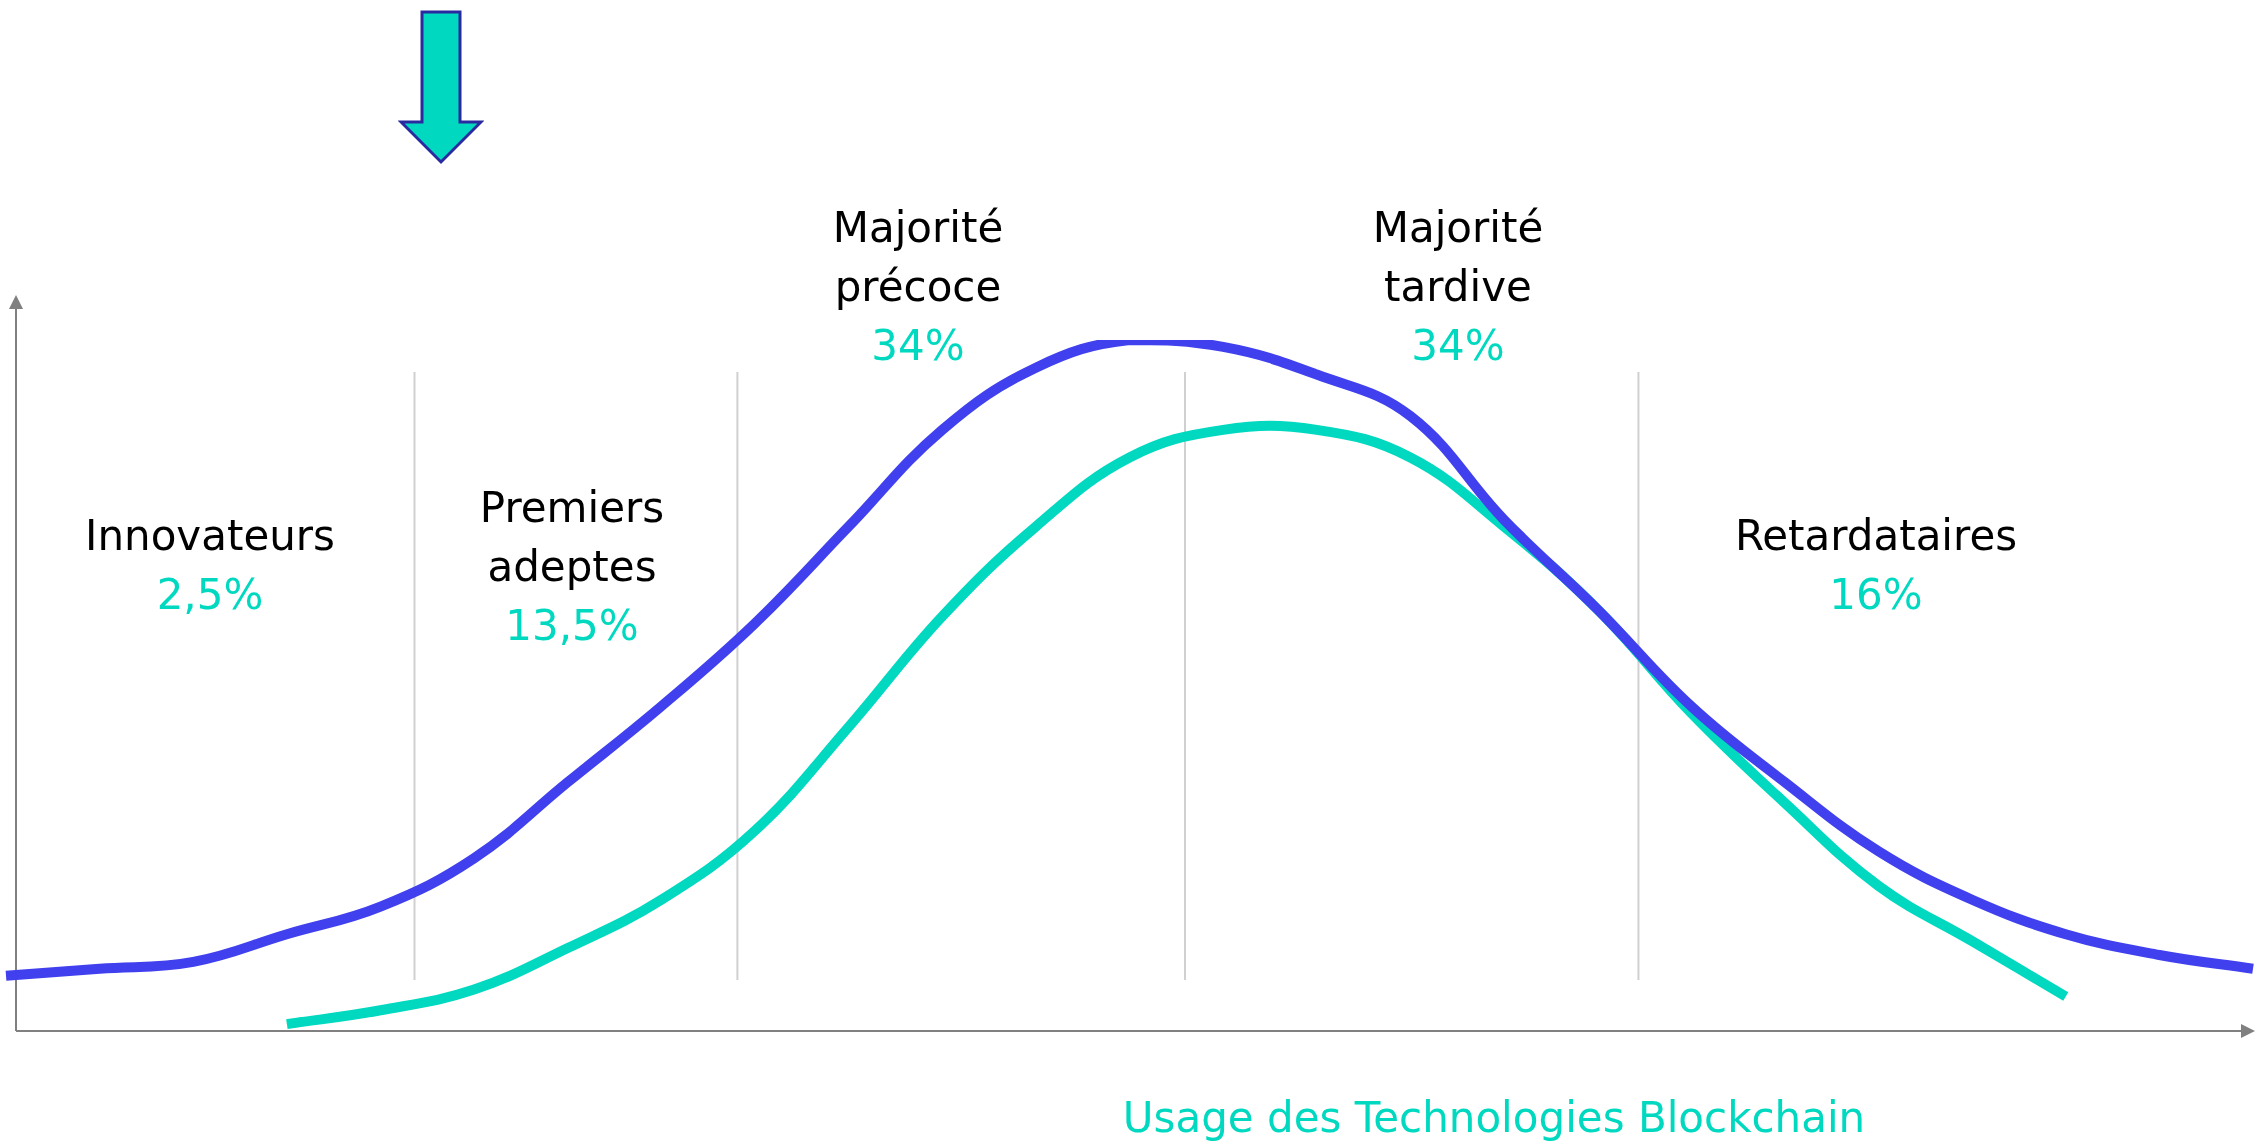 The width and height of the screenshot is (2259, 1146). What do you see at coordinates (210, 595) in the screenshot?
I see `annotation: 2,5%` at bounding box center [210, 595].